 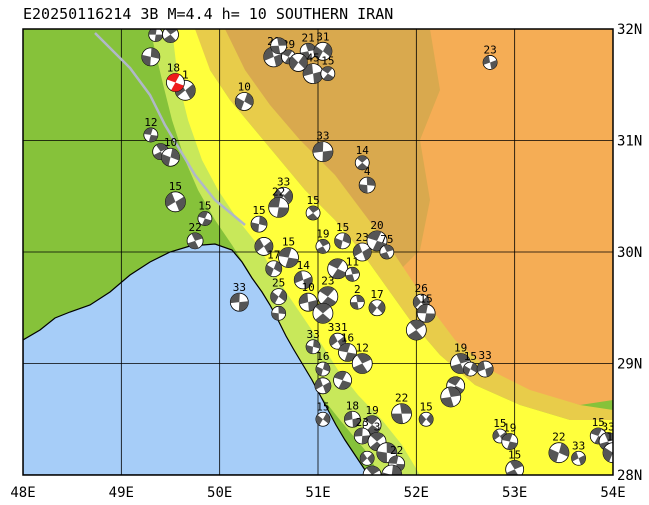 I want to click on event-depth-label: 11, so click(x=352, y=261).